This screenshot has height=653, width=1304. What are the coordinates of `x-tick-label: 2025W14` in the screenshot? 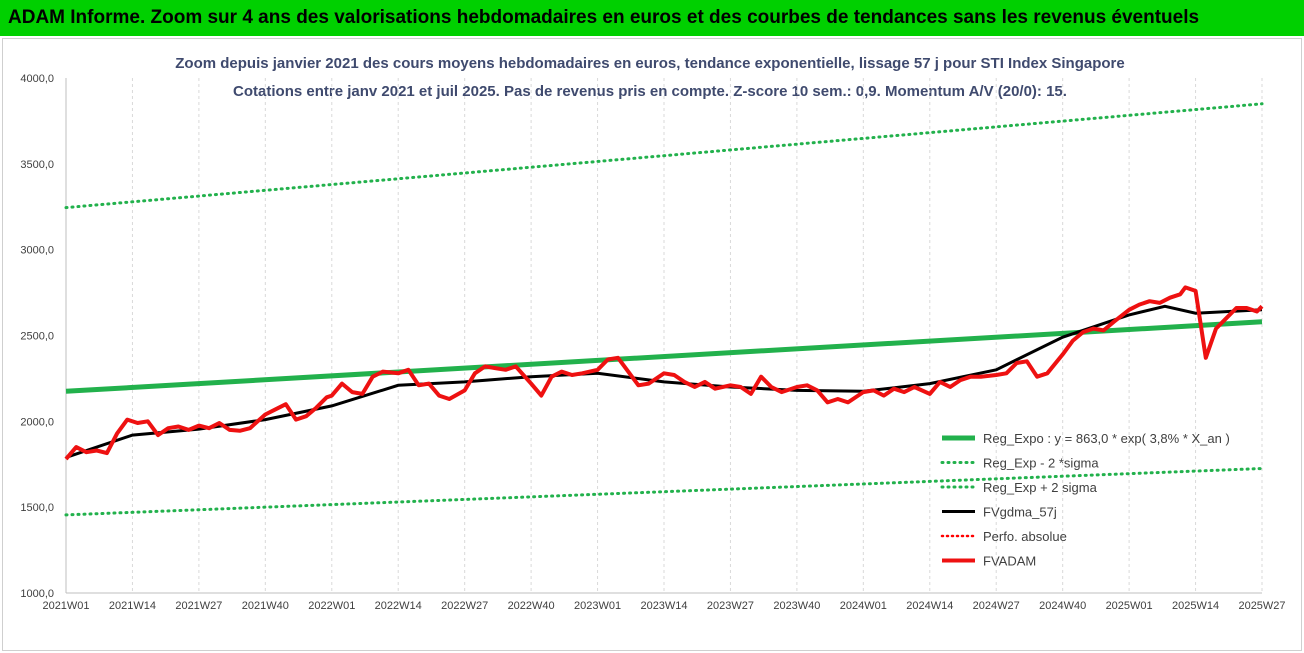 It's located at (1195, 606).